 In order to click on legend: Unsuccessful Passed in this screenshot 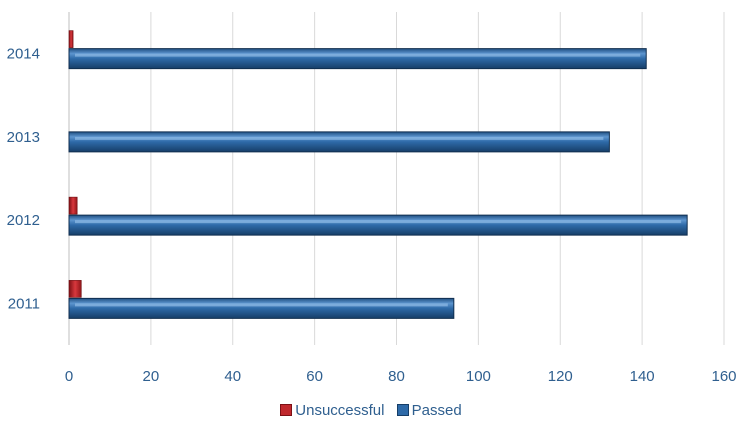, I will do `click(371, 410)`.